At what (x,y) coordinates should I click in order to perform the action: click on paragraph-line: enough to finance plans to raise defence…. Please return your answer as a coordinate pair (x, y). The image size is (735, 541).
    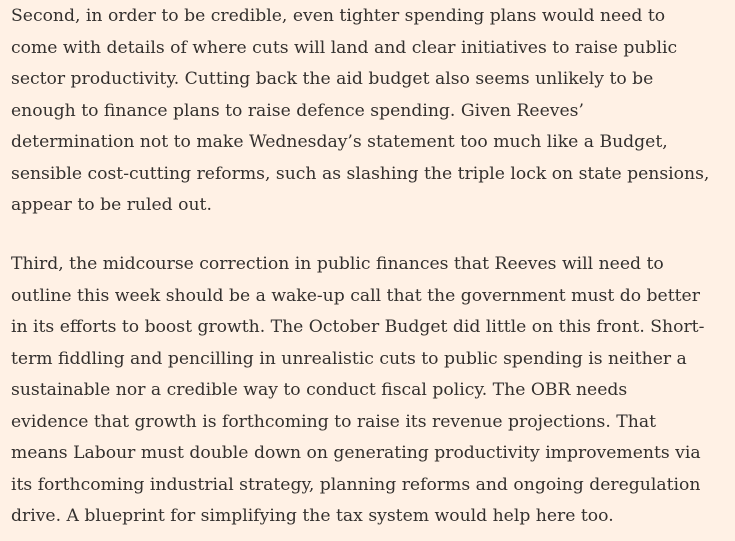
    Looking at the image, I should click on (297, 110).